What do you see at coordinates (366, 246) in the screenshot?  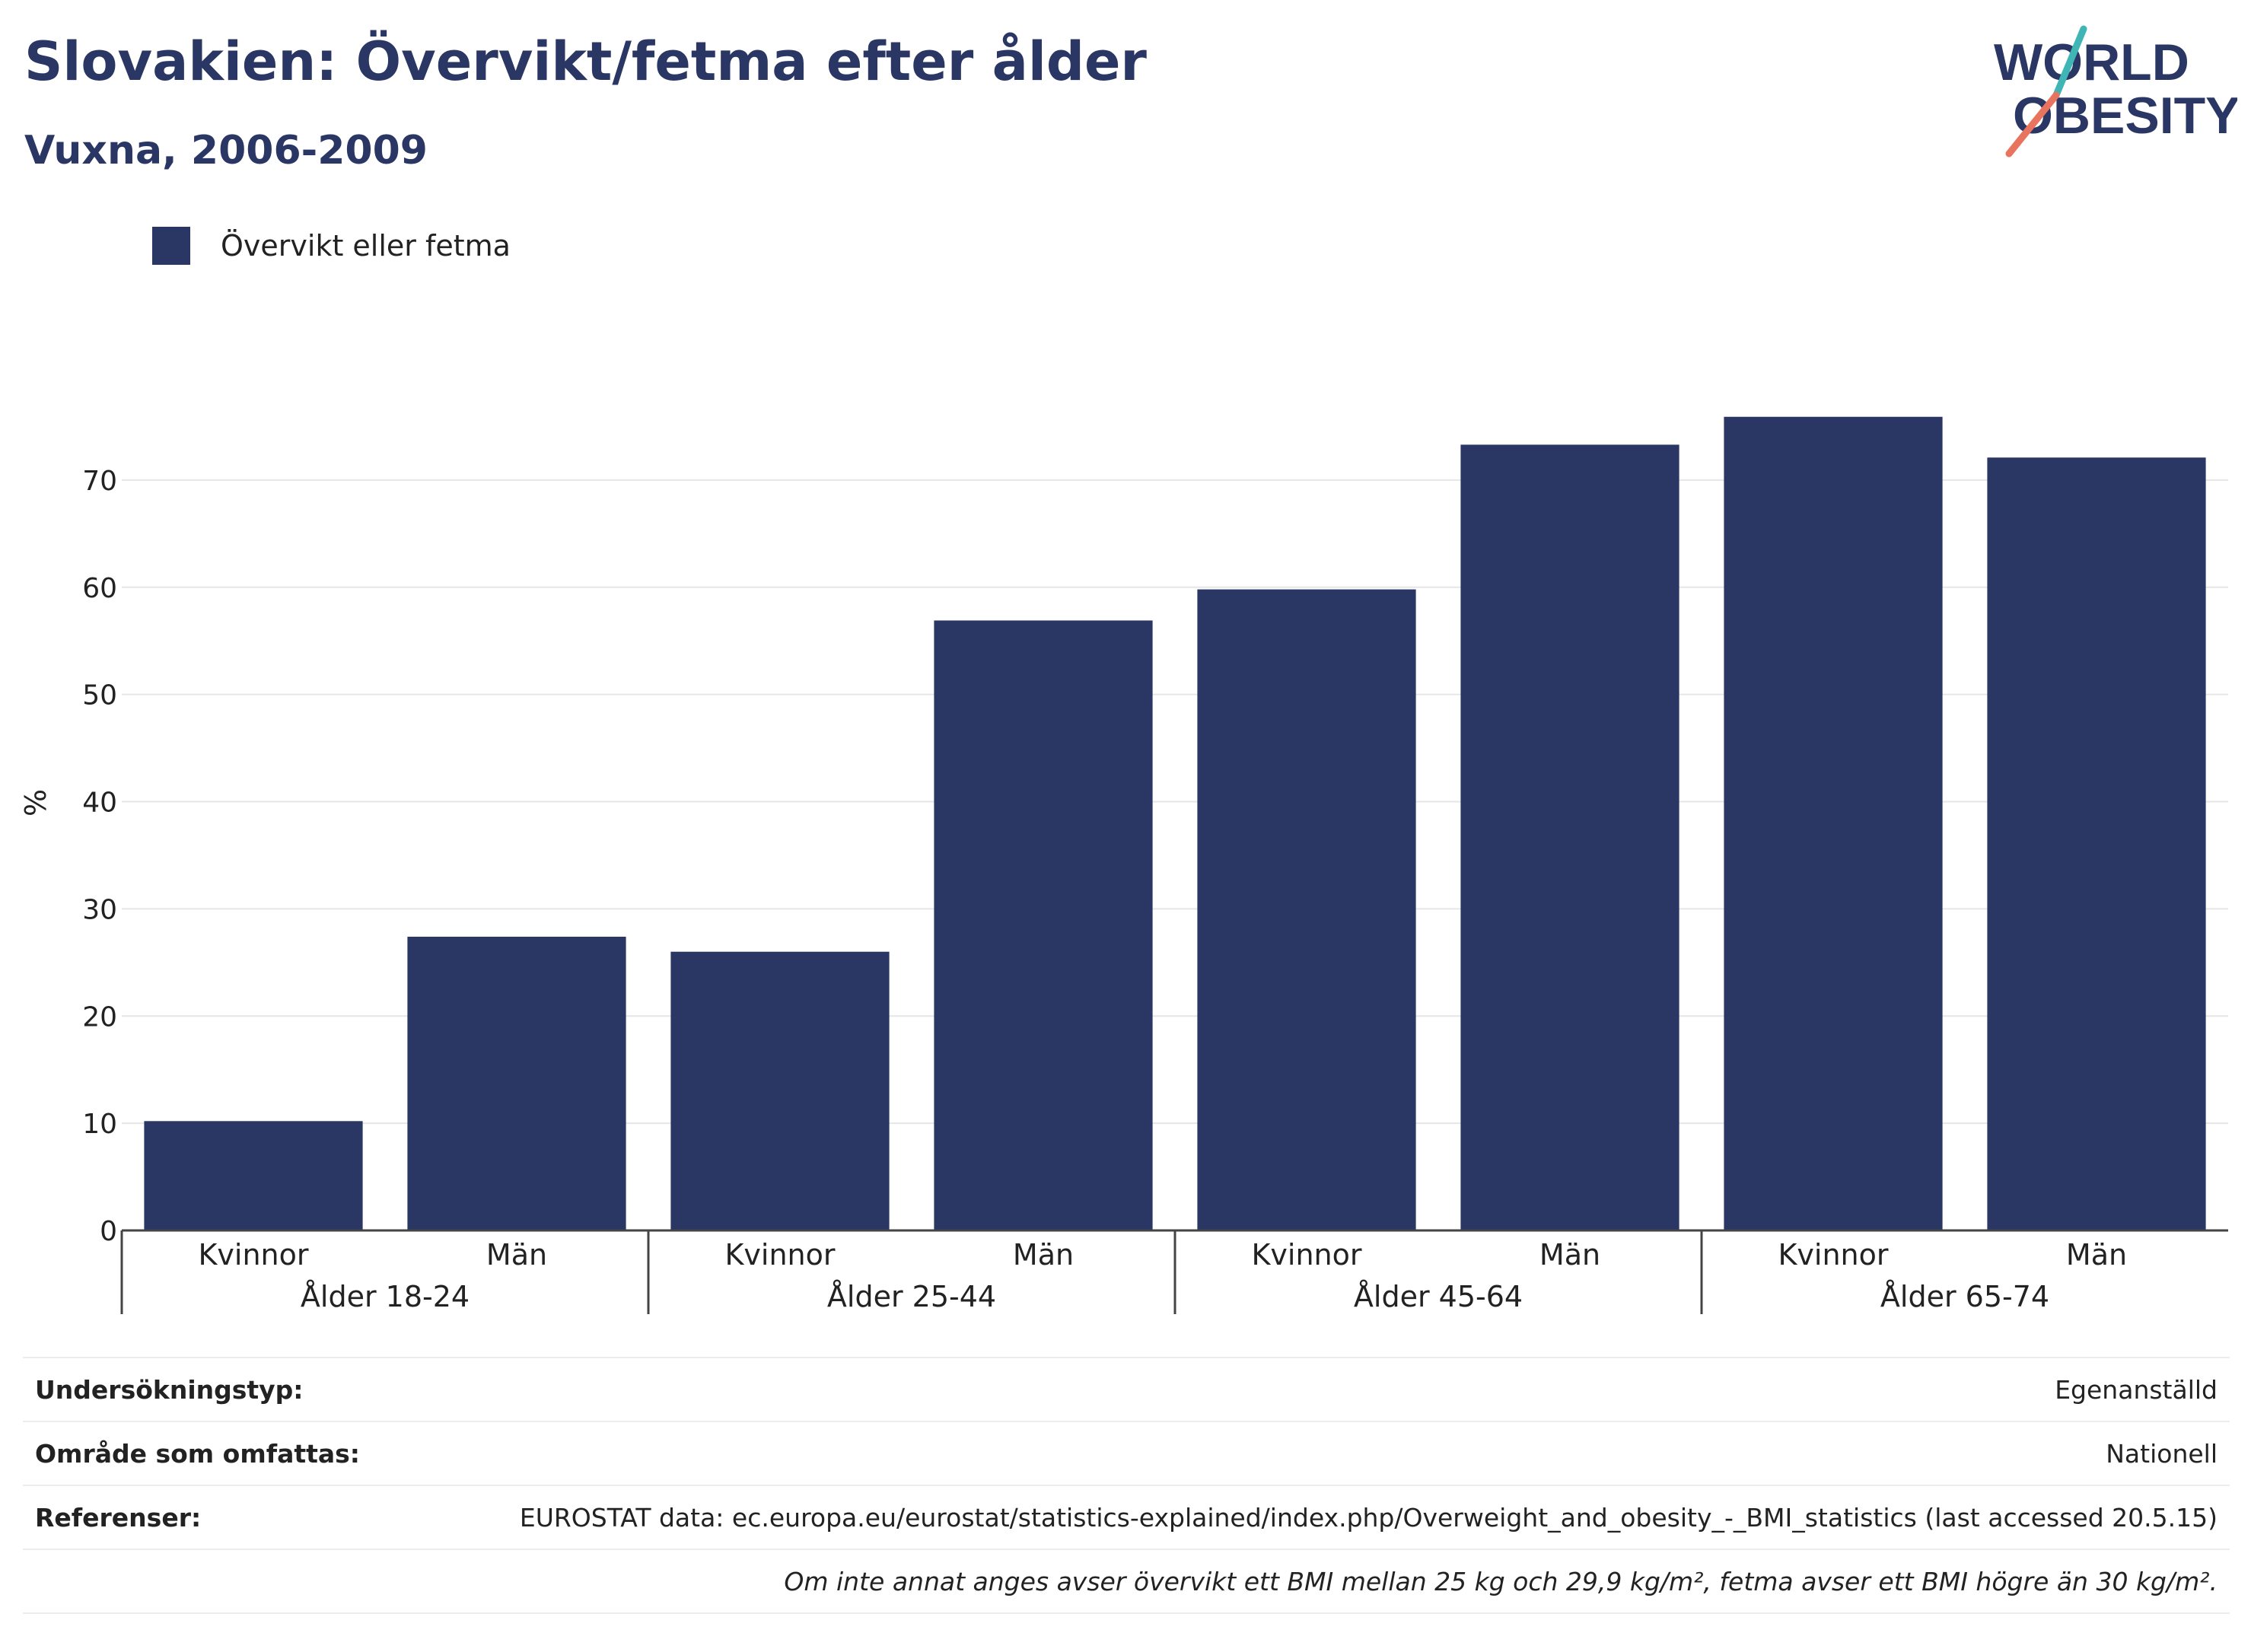 I see `legend-label: Övervikt eller fetma` at bounding box center [366, 246].